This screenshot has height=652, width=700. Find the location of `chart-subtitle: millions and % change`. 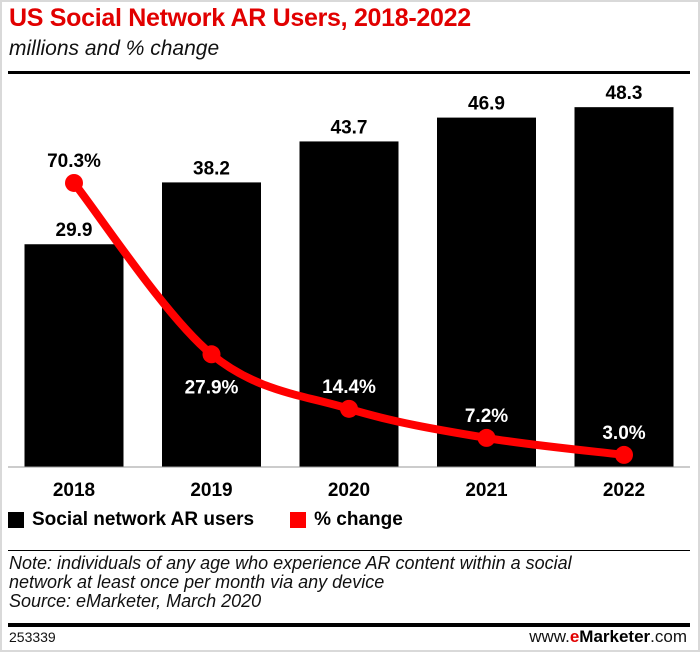

chart-subtitle: millions and % change is located at coordinates (114, 48).